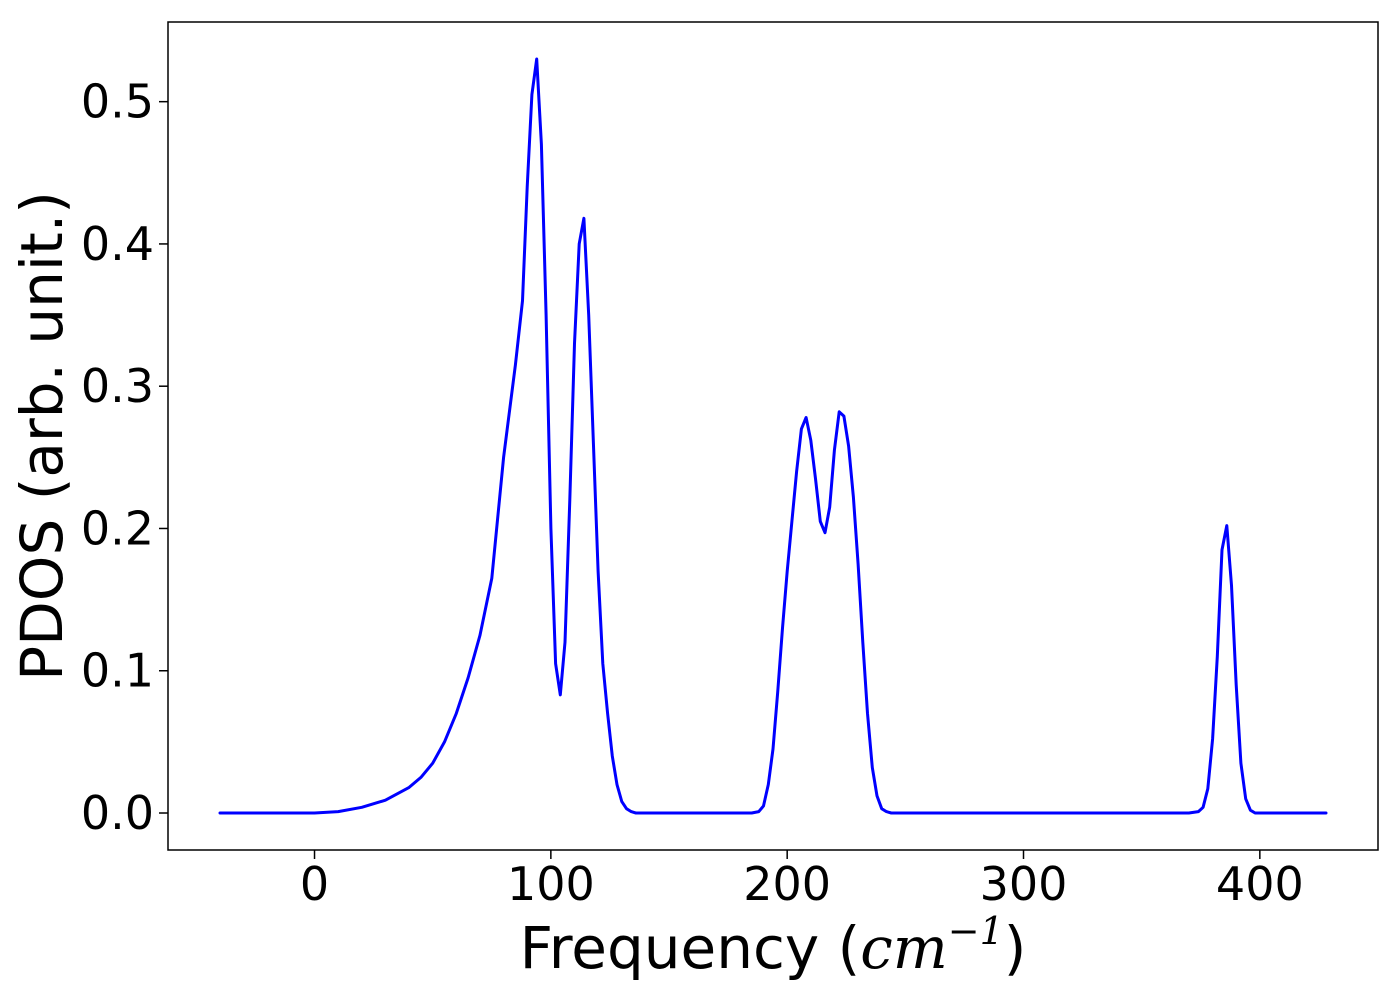 The width and height of the screenshot is (1400, 1000). What do you see at coordinates (117, 102) in the screenshot?
I see `y-tick-label: 0.5` at bounding box center [117, 102].